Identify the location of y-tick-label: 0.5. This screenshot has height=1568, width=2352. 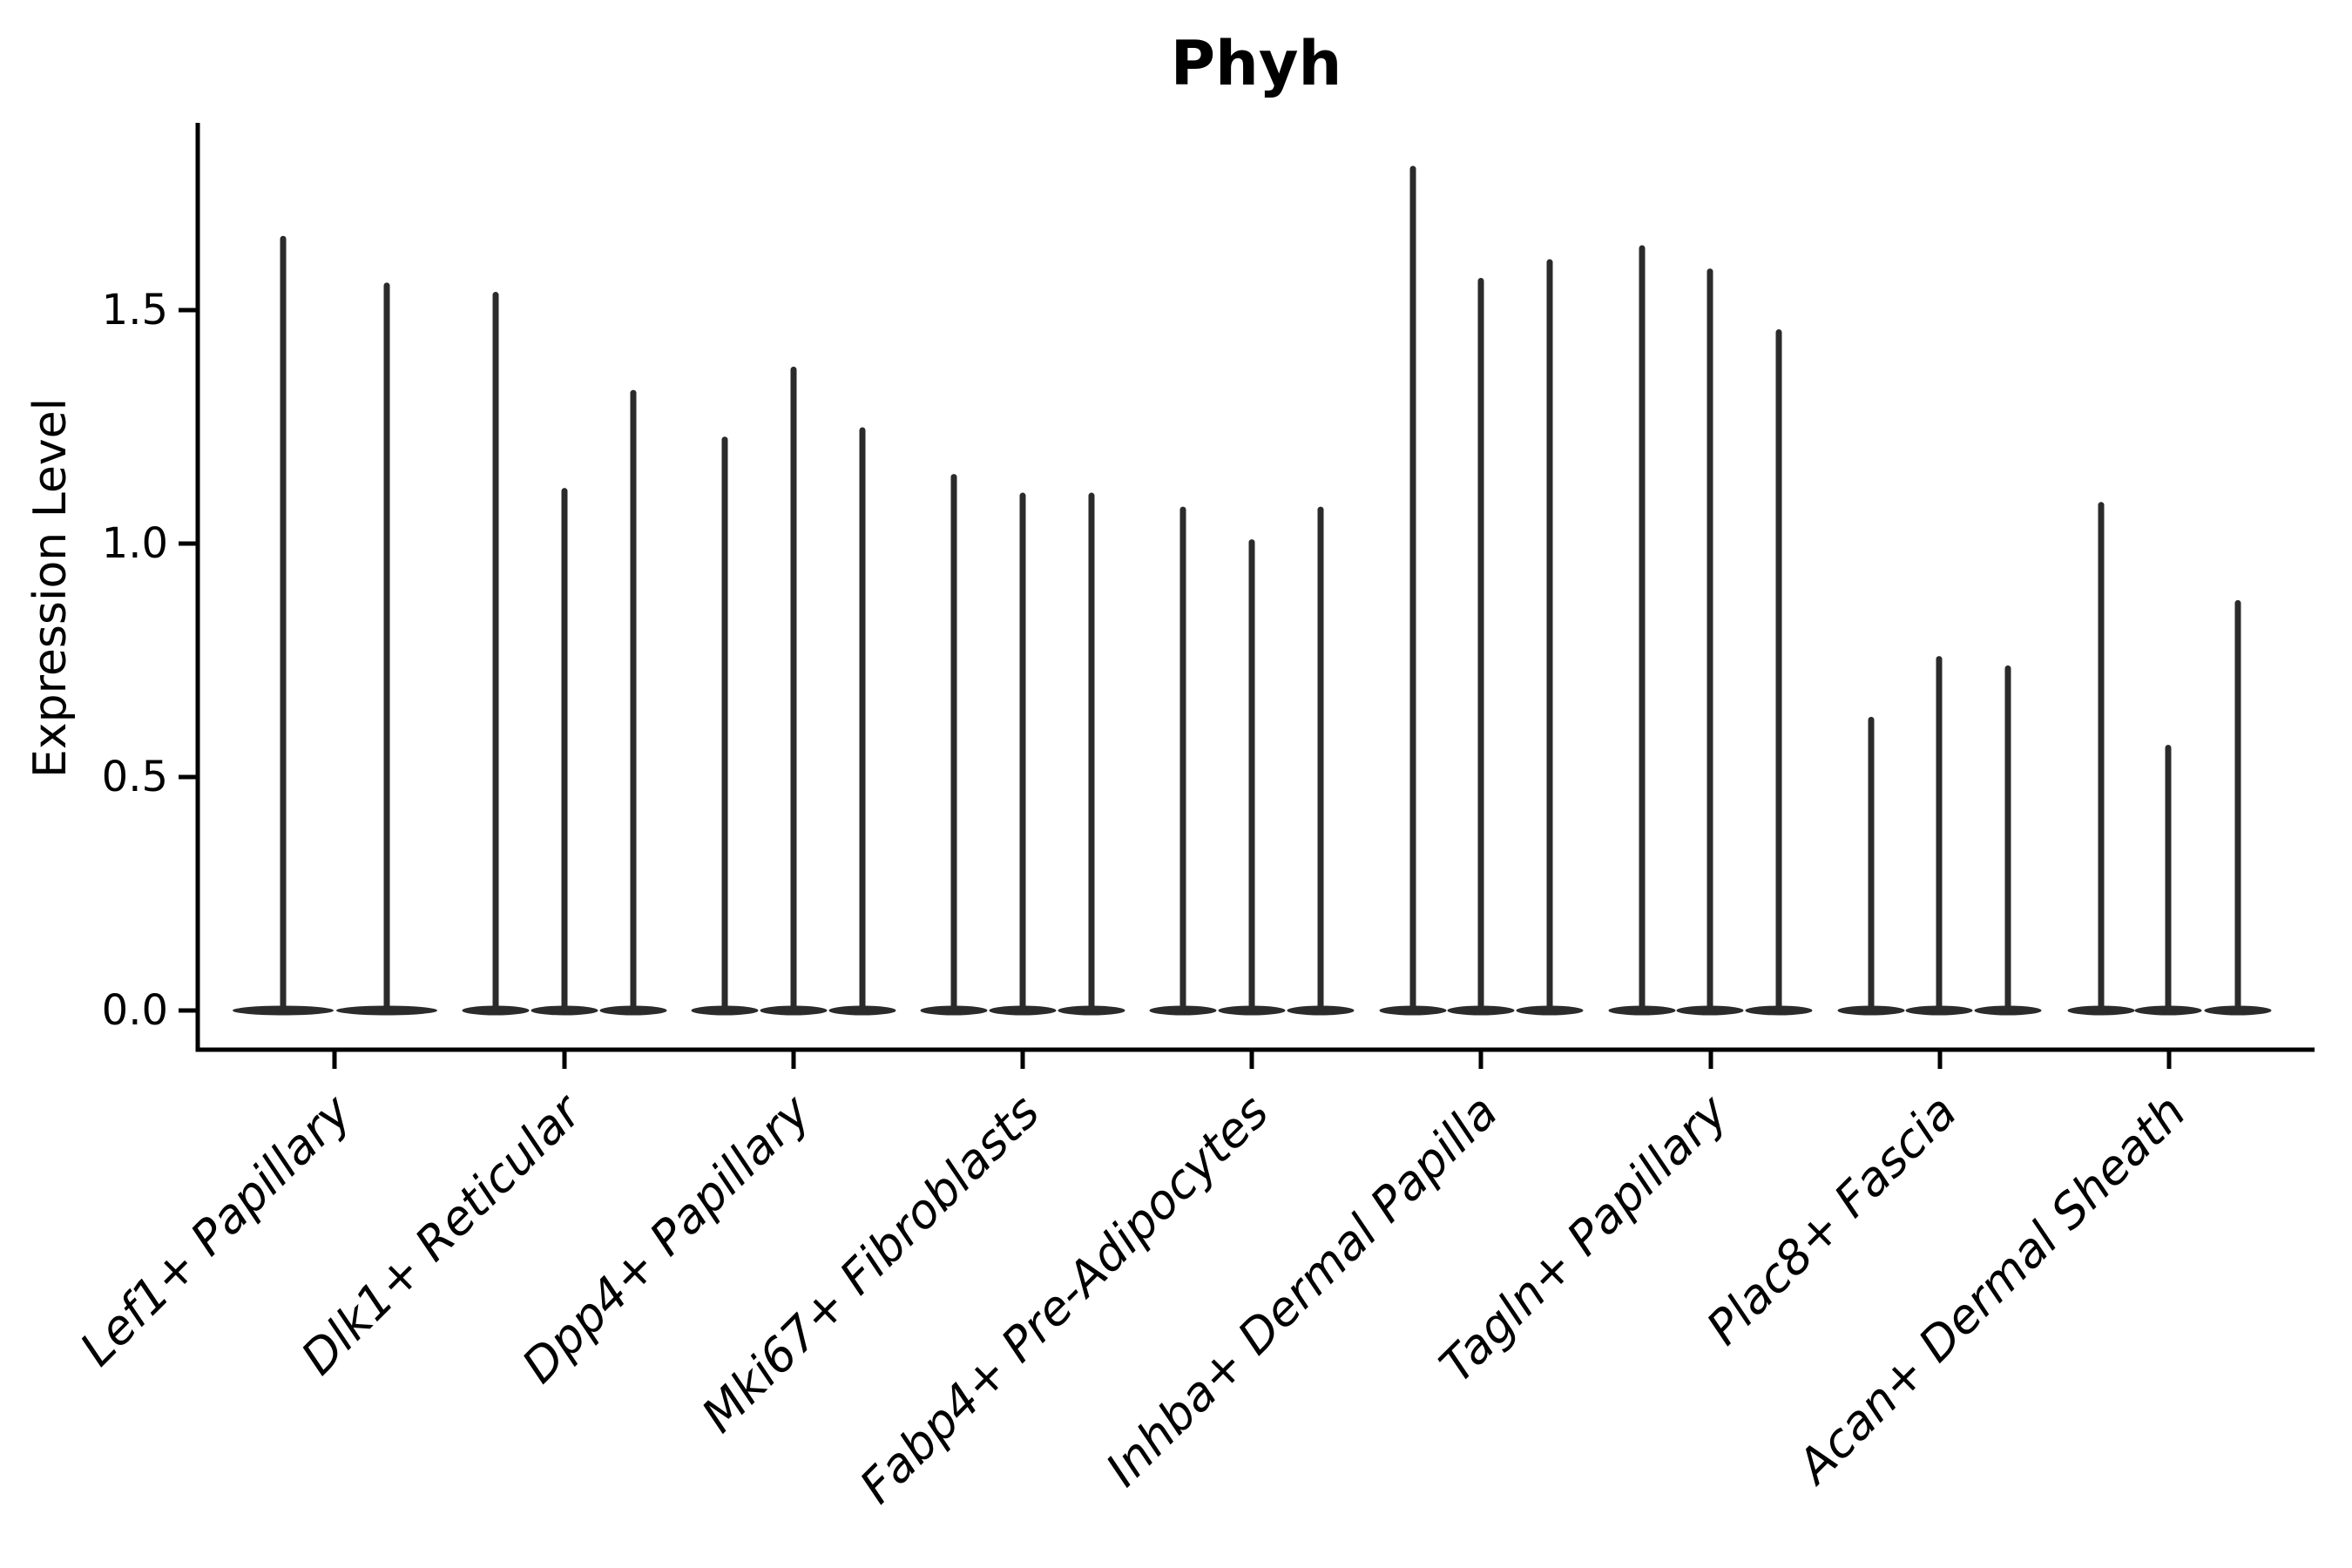
(135, 777).